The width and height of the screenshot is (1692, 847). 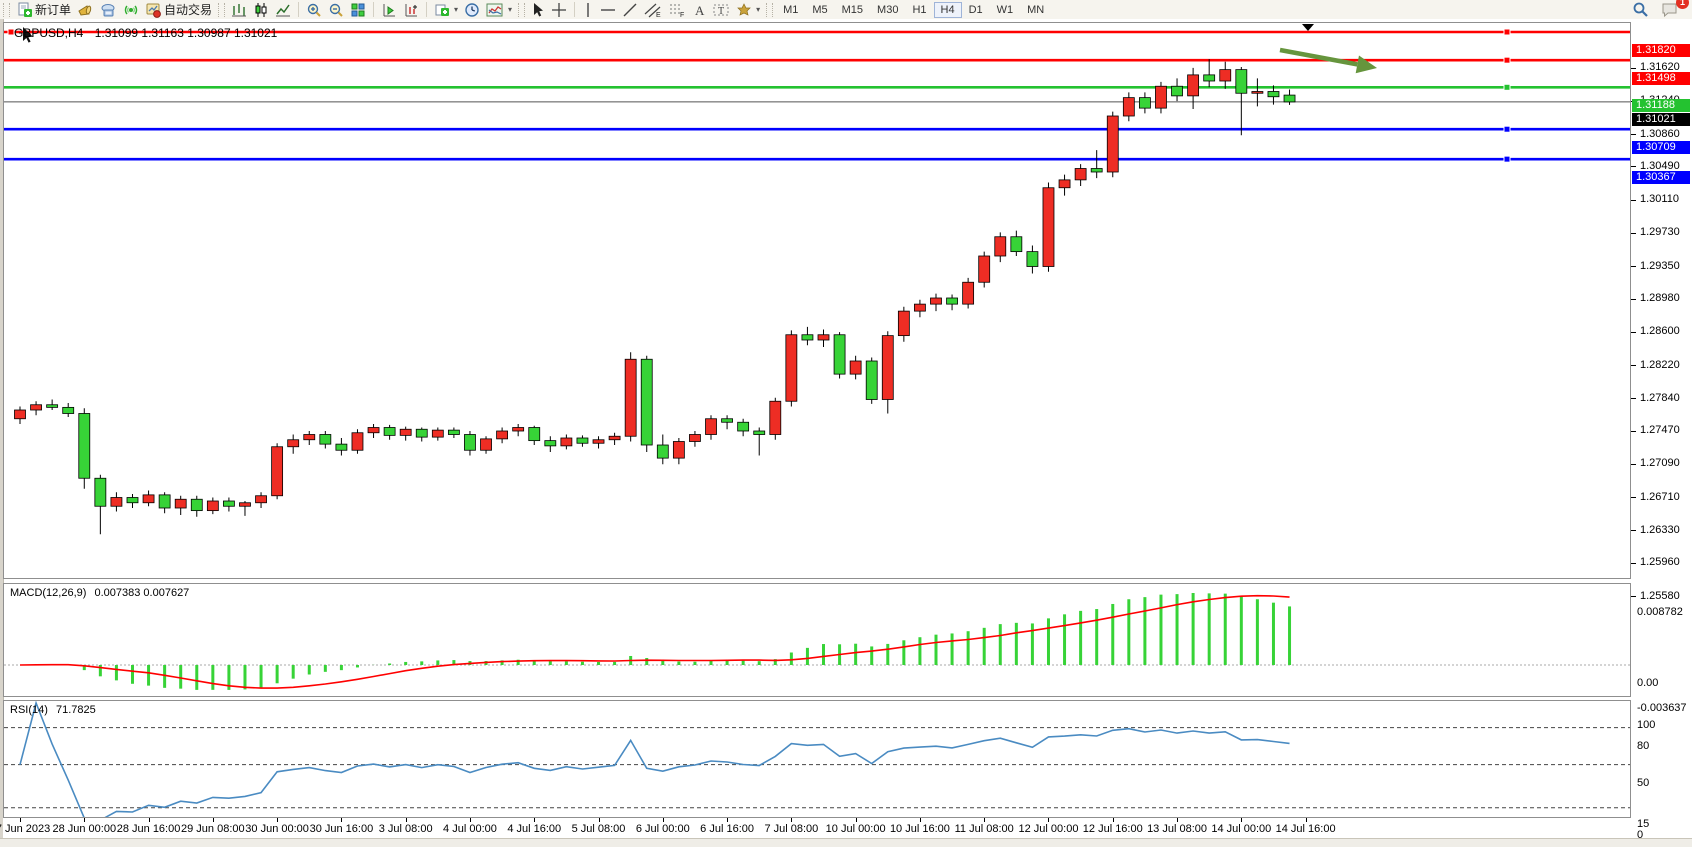 What do you see at coordinates (1366, 64) in the screenshot?
I see `annotation-arrowhead` at bounding box center [1366, 64].